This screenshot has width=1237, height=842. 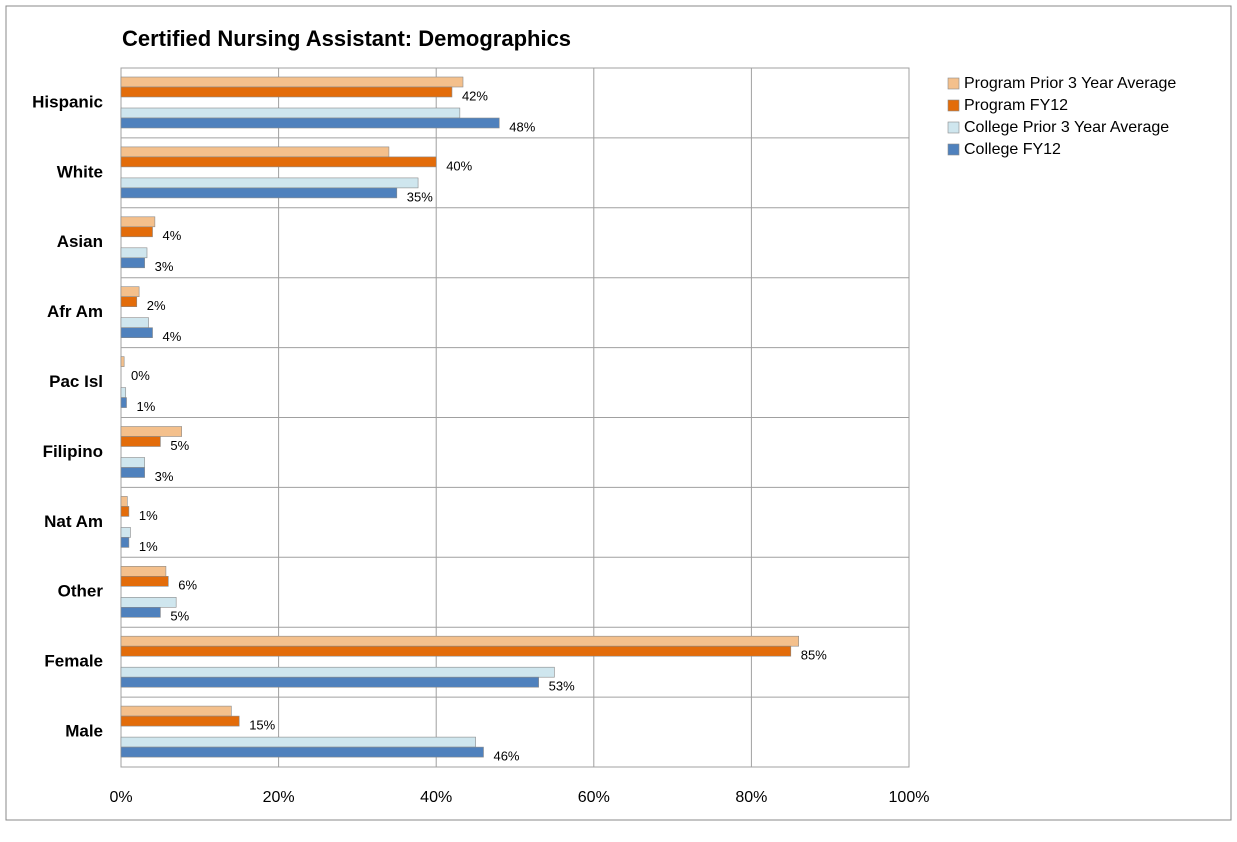 What do you see at coordinates (594, 797) in the screenshot?
I see `x-tick-label: 60%` at bounding box center [594, 797].